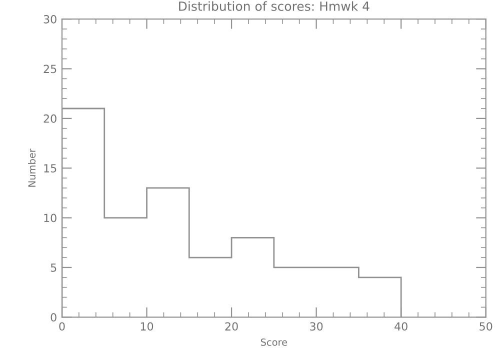 Image resolution: width=504 pixels, height=360 pixels. What do you see at coordinates (50, 69) in the screenshot?
I see `y-tick-label: 25` at bounding box center [50, 69].